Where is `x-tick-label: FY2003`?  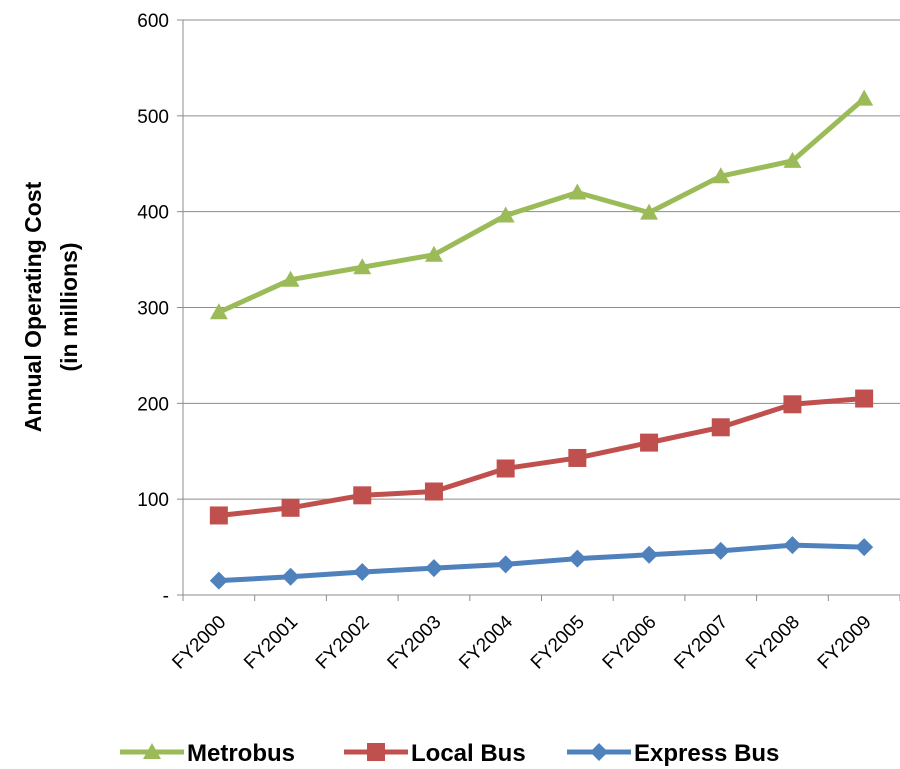 x-tick-label: FY2003 is located at coordinates (415, 643).